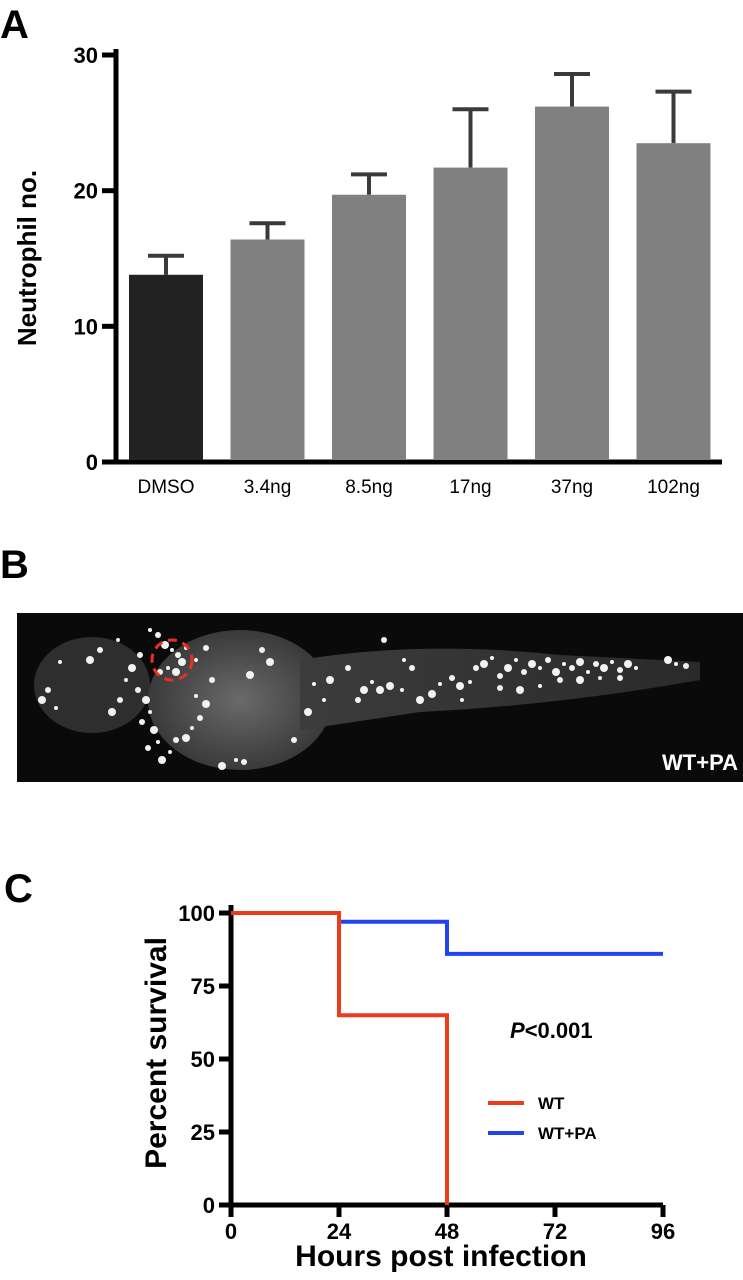 The width and height of the screenshot is (743, 1280). Describe the element at coordinates (567, 1133) in the screenshot. I see `legend-label: WT+PA` at that location.